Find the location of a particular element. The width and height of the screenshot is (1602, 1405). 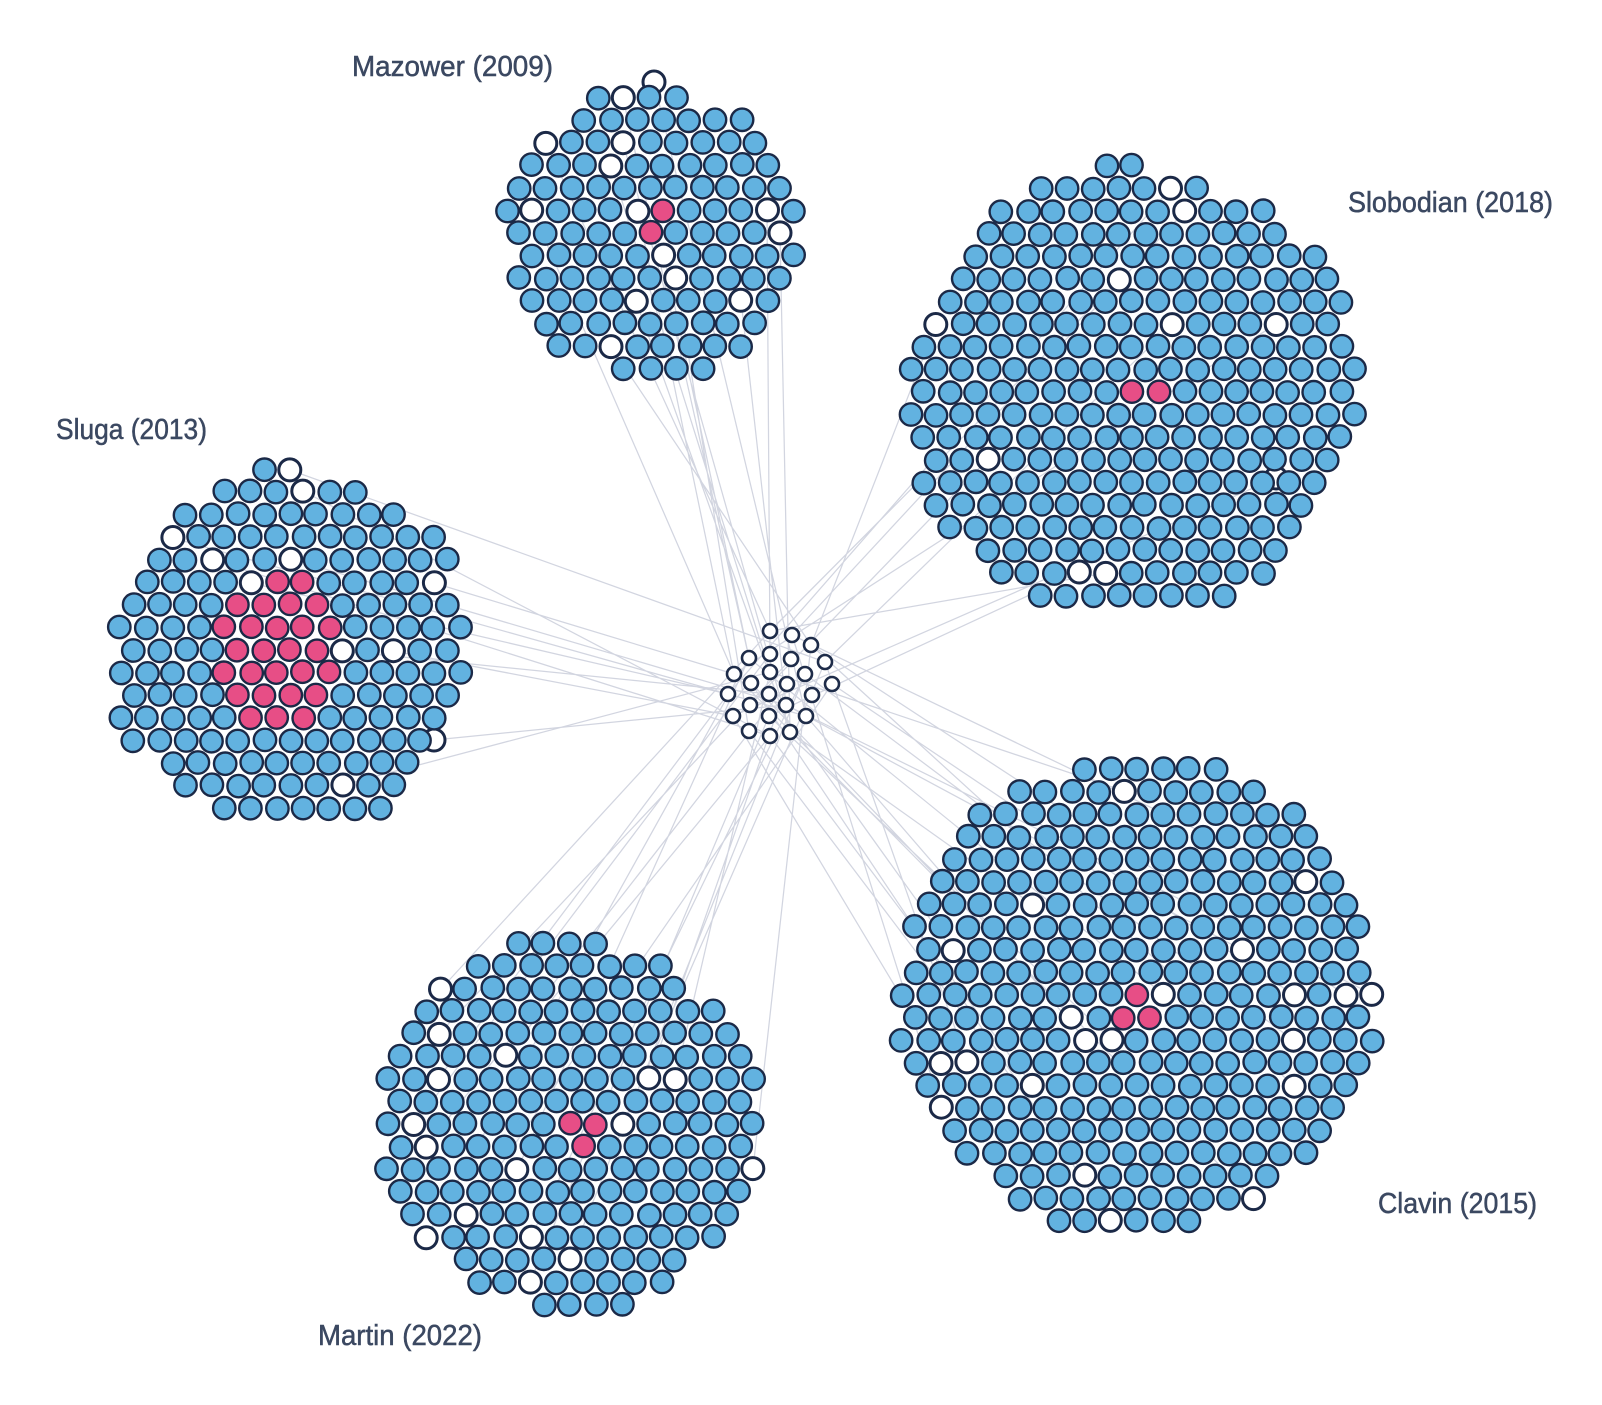

svg-text: Martin (2022) is located at coordinates (400, 1336).